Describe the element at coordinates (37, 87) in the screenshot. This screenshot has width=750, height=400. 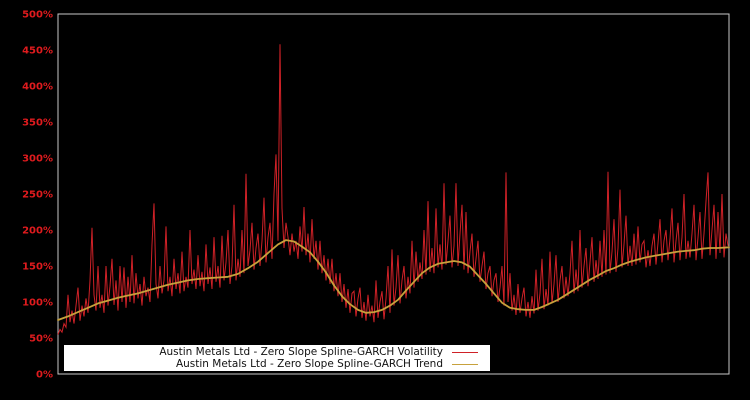
I see `y-tick-label: 400%` at that location.